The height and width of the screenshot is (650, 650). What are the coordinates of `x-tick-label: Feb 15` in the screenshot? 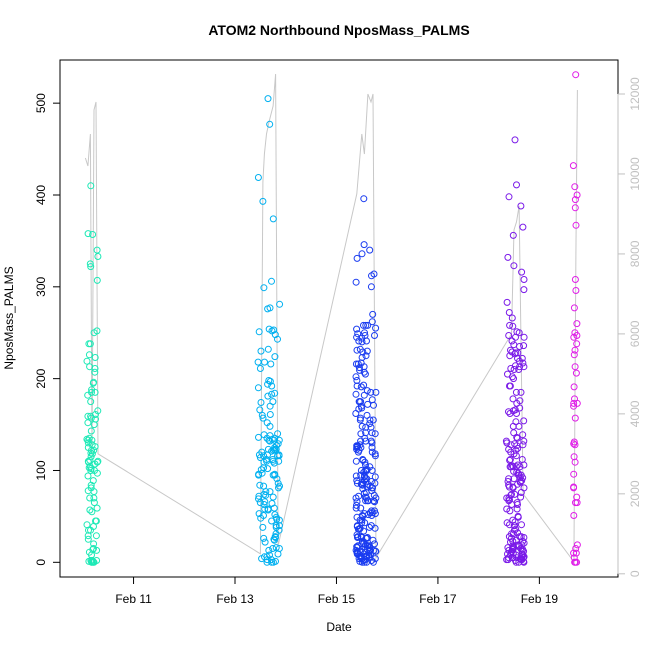 It's located at (337, 599).